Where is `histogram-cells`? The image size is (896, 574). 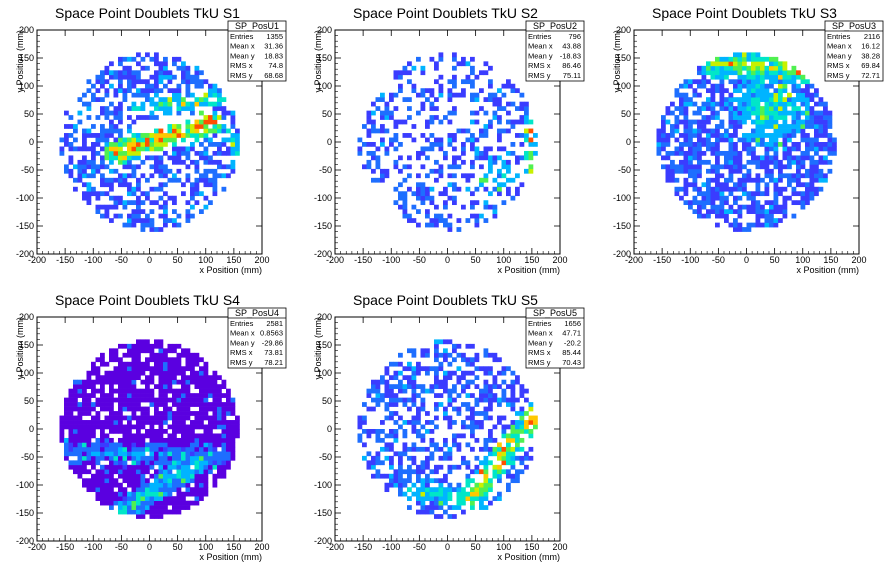 histogram-cells is located at coordinates (447, 429).